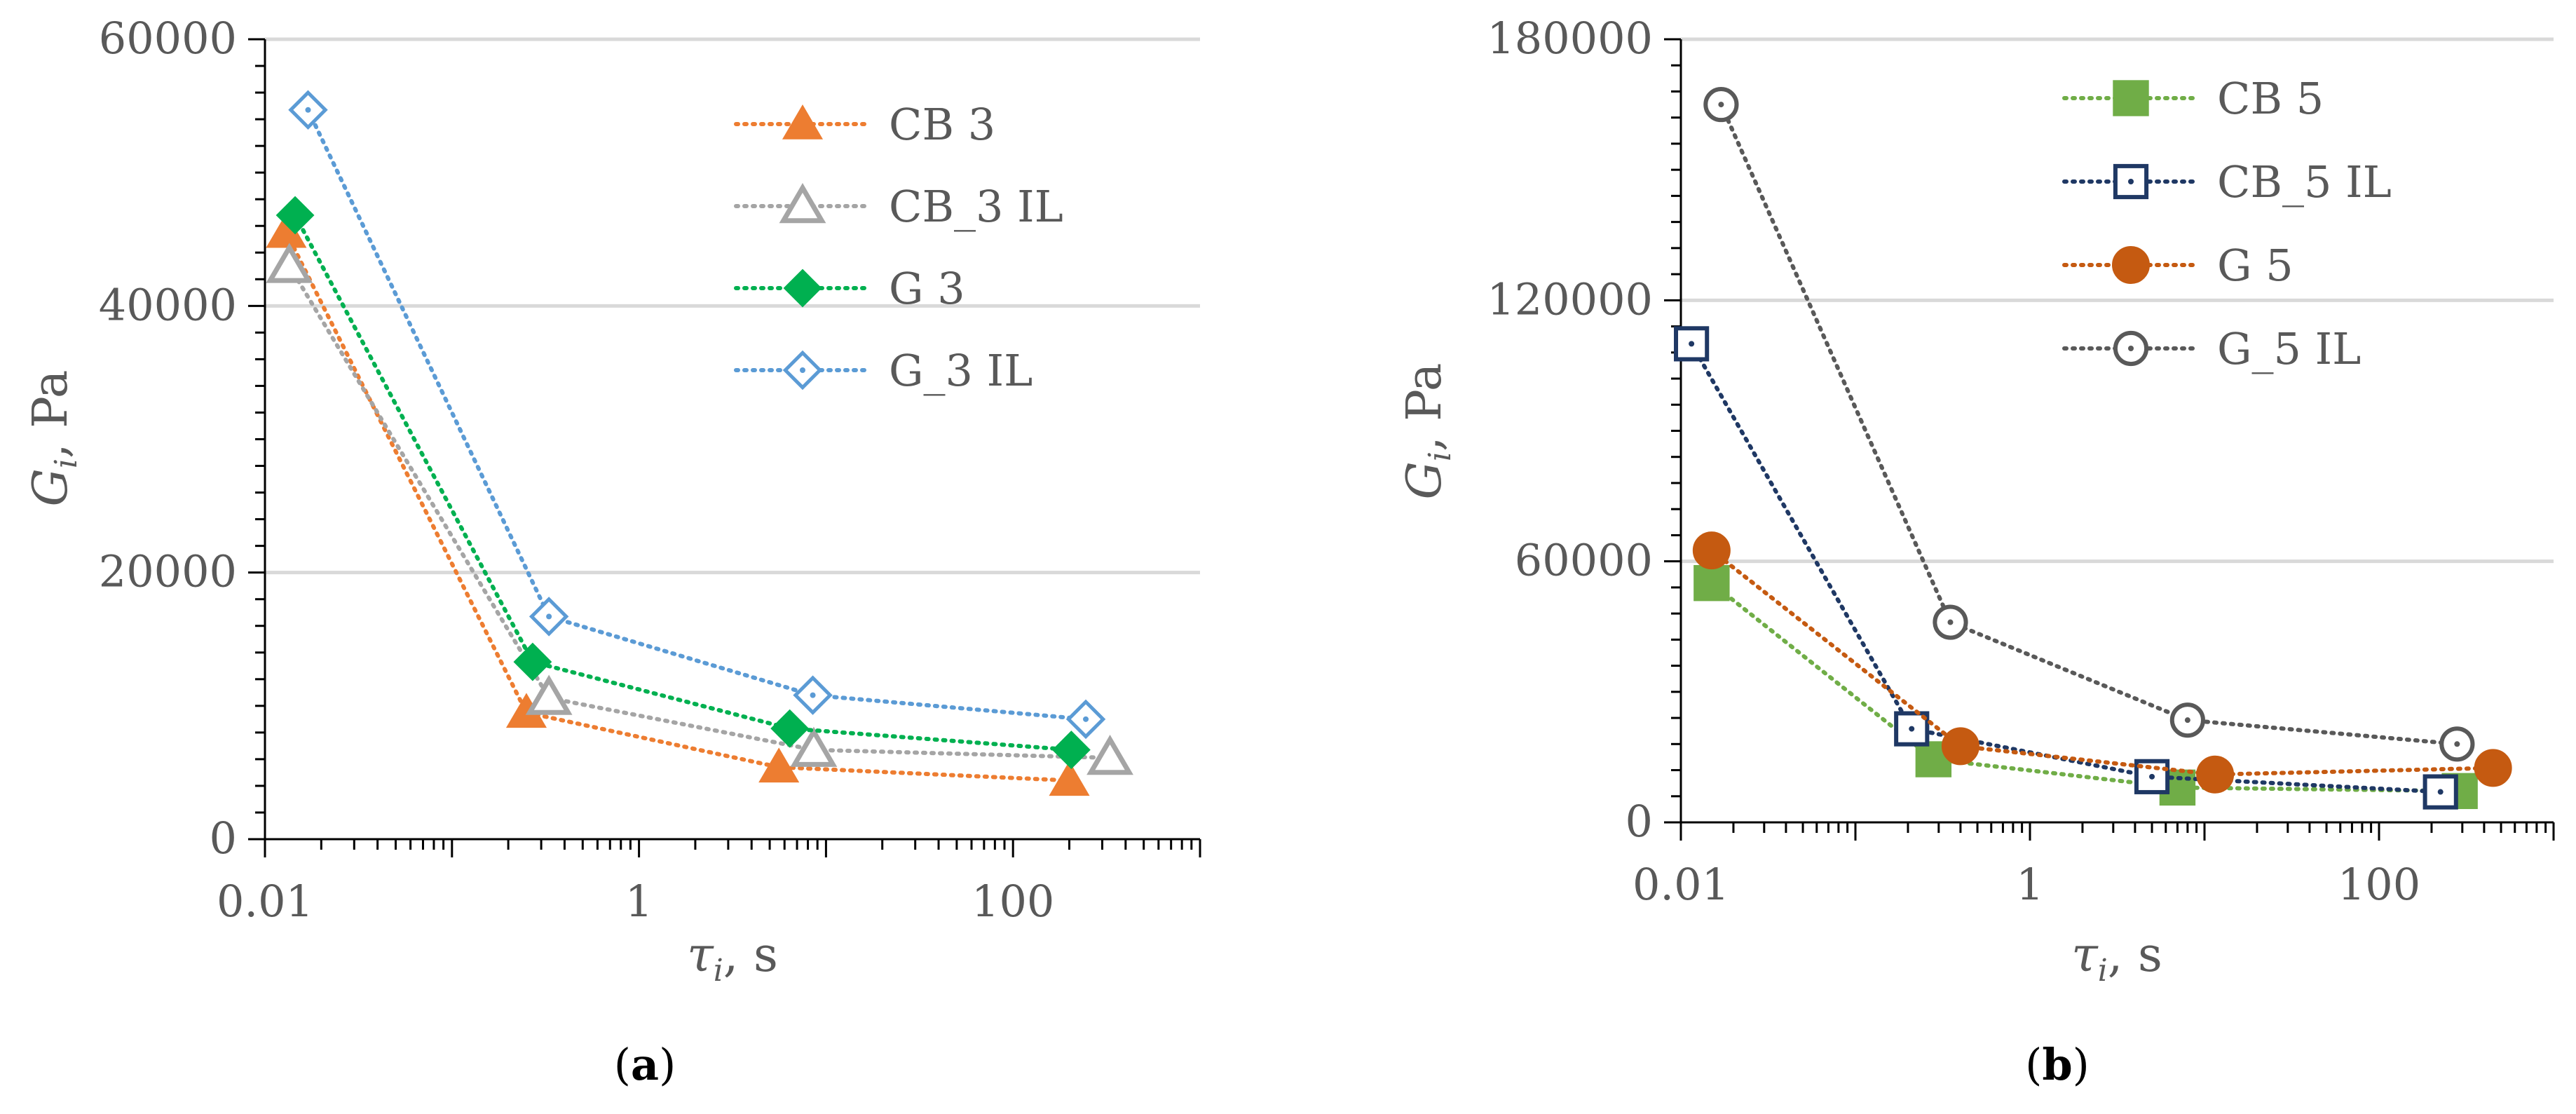 This screenshot has height=1114, width=2576. Describe the element at coordinates (865, 124) in the screenshot. I see `legend-item: CB 3` at that location.